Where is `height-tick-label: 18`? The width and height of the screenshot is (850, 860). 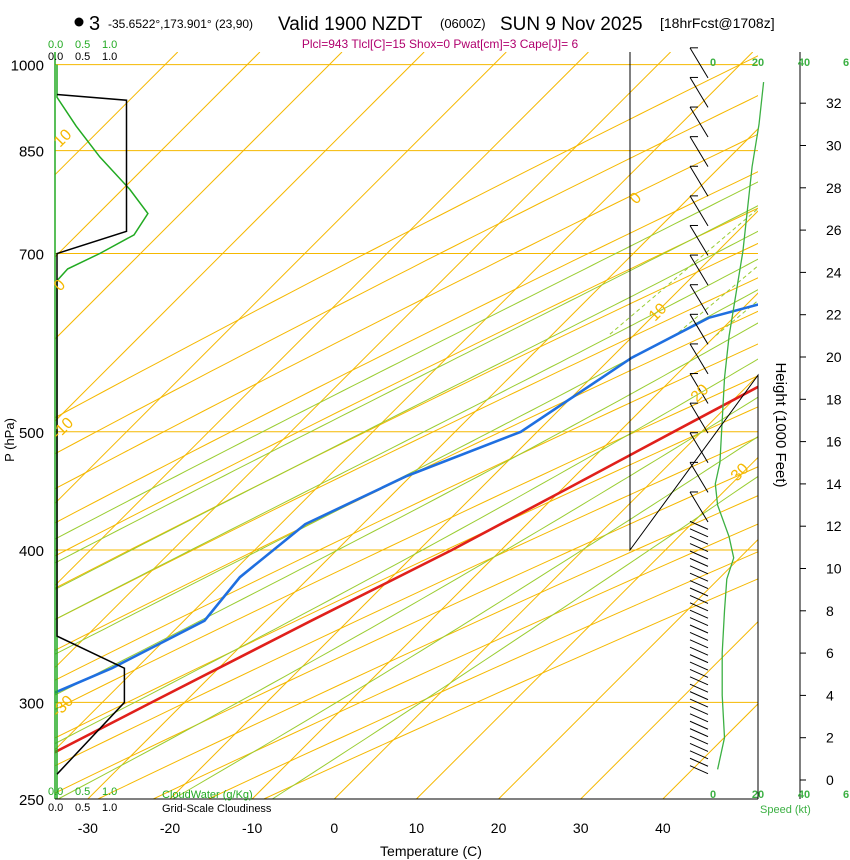 height-tick-label: 18 is located at coordinates (834, 399).